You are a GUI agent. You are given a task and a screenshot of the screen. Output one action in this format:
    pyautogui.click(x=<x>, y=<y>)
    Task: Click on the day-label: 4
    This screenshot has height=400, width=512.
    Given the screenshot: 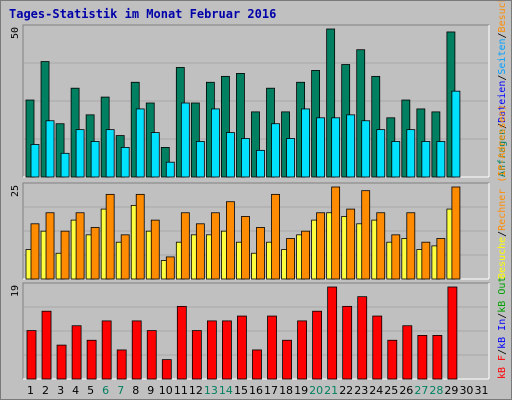 What is the action you would take?
    pyautogui.click(x=75, y=390)
    